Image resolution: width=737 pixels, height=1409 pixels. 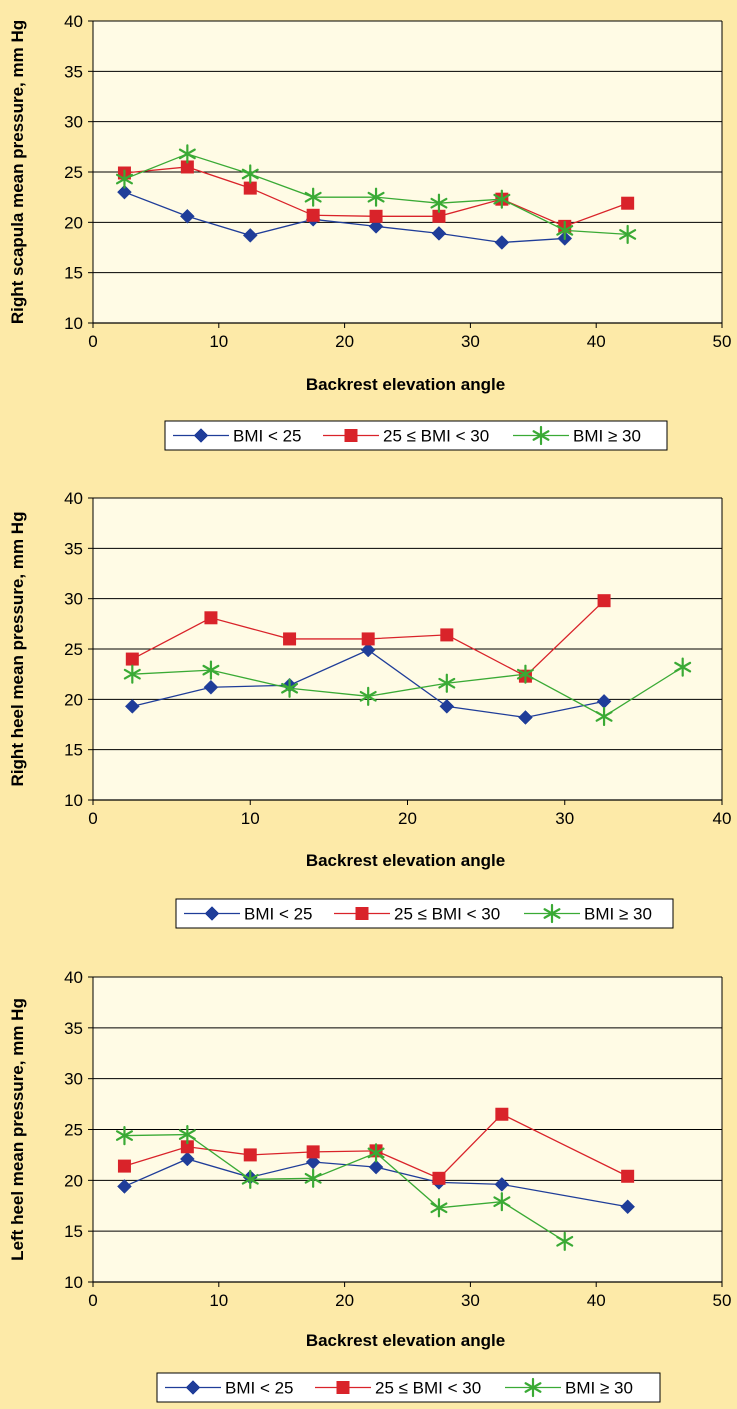 What do you see at coordinates (569, 1387) in the screenshot?
I see `legend-item: BMI ≥ 30` at bounding box center [569, 1387].